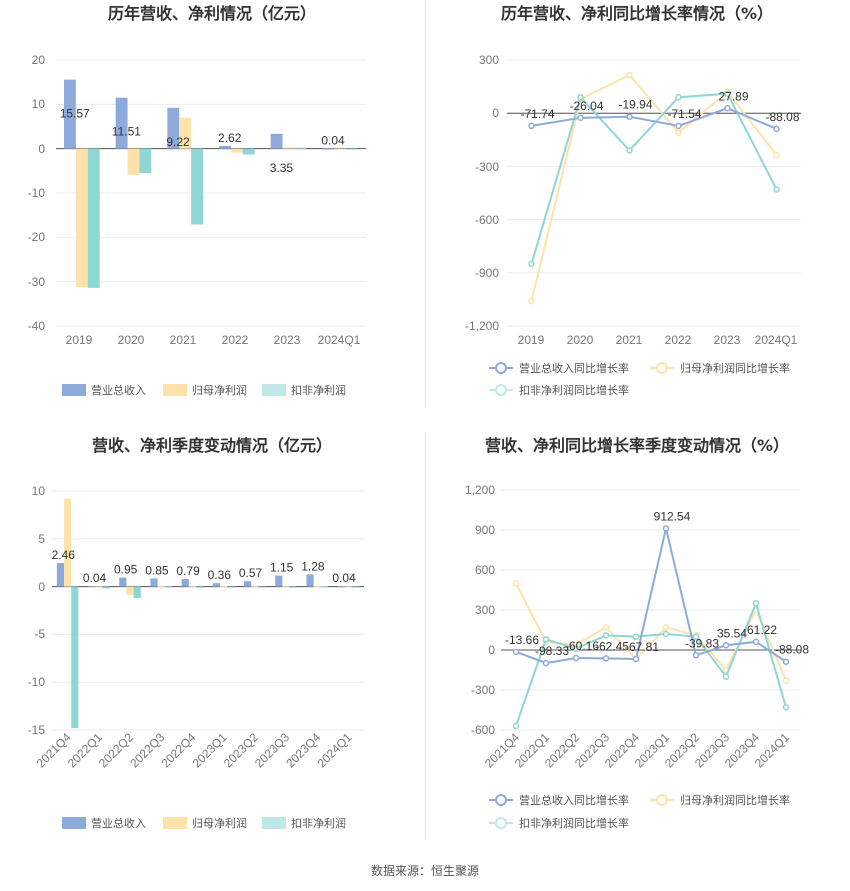  I want to click on data-label: -88.08, so click(792, 650).